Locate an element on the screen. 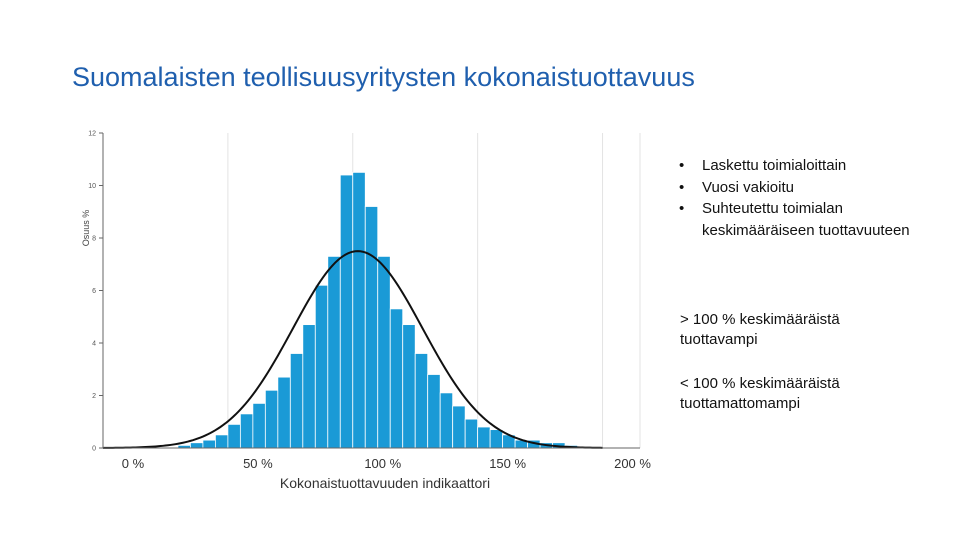 The image size is (960, 540). x-tick-label: 0 % is located at coordinates (133, 463).